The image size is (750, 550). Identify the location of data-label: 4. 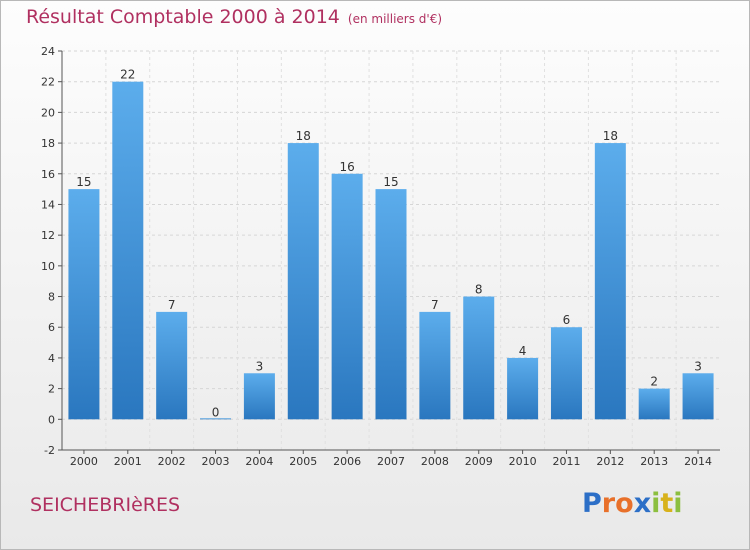
(523, 351).